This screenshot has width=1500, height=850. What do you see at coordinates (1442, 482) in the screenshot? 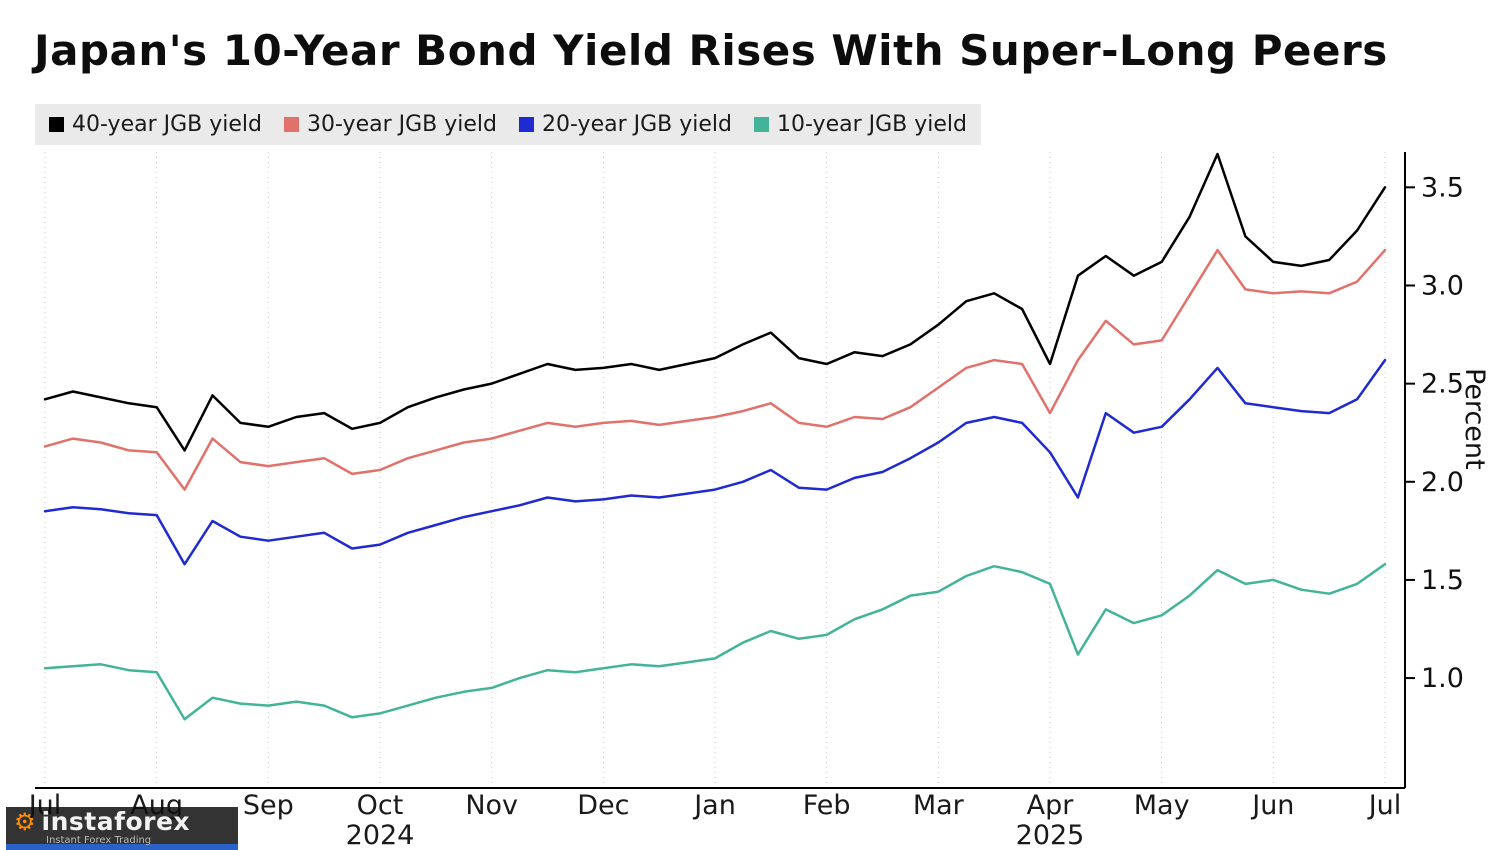
I see `y-tick-label: 2.0` at bounding box center [1442, 482].